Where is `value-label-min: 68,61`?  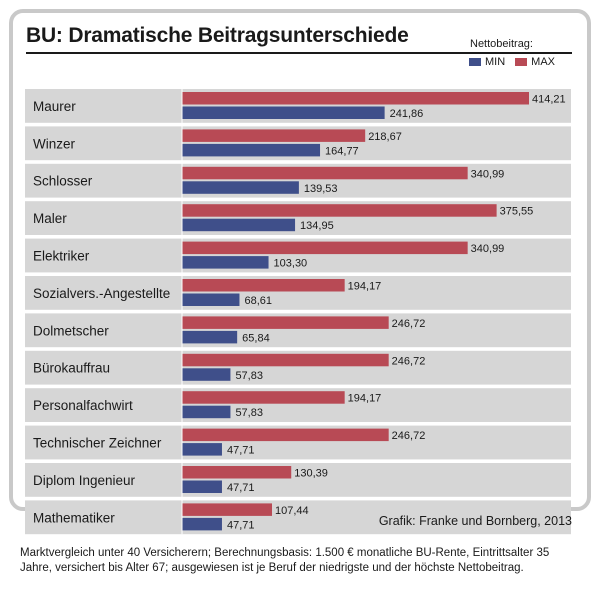
value-label-min: 68,61 is located at coordinates (258, 301).